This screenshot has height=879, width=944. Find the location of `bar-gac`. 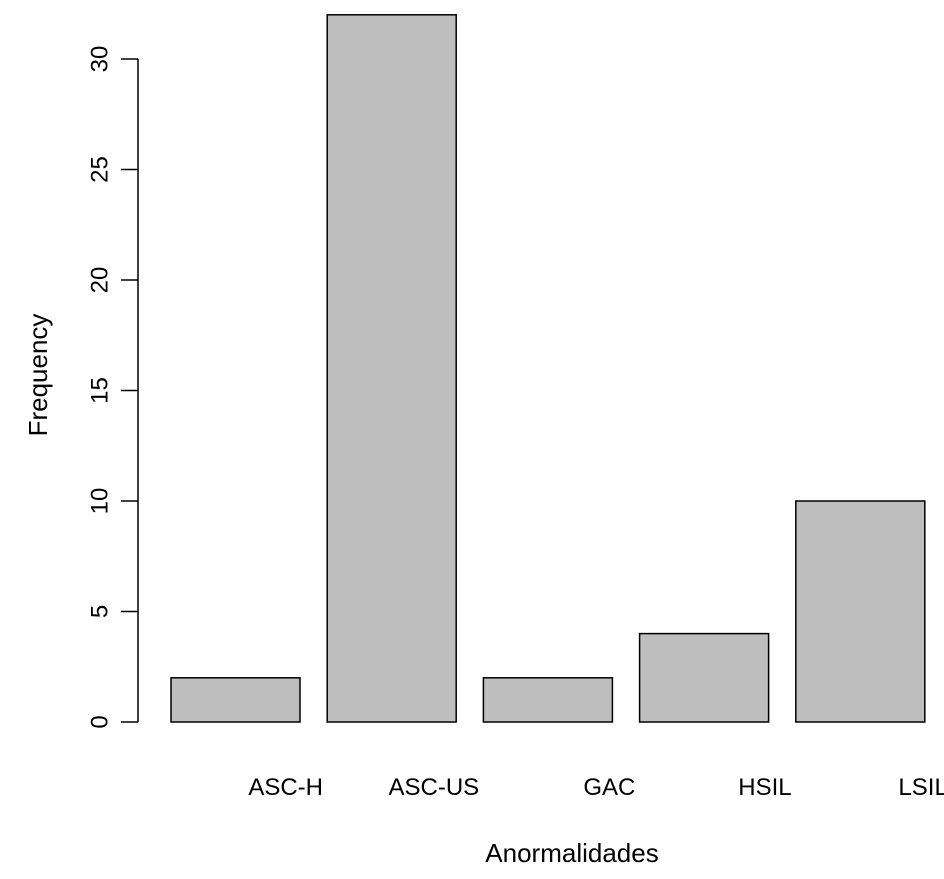

bar-gac is located at coordinates (548, 700).